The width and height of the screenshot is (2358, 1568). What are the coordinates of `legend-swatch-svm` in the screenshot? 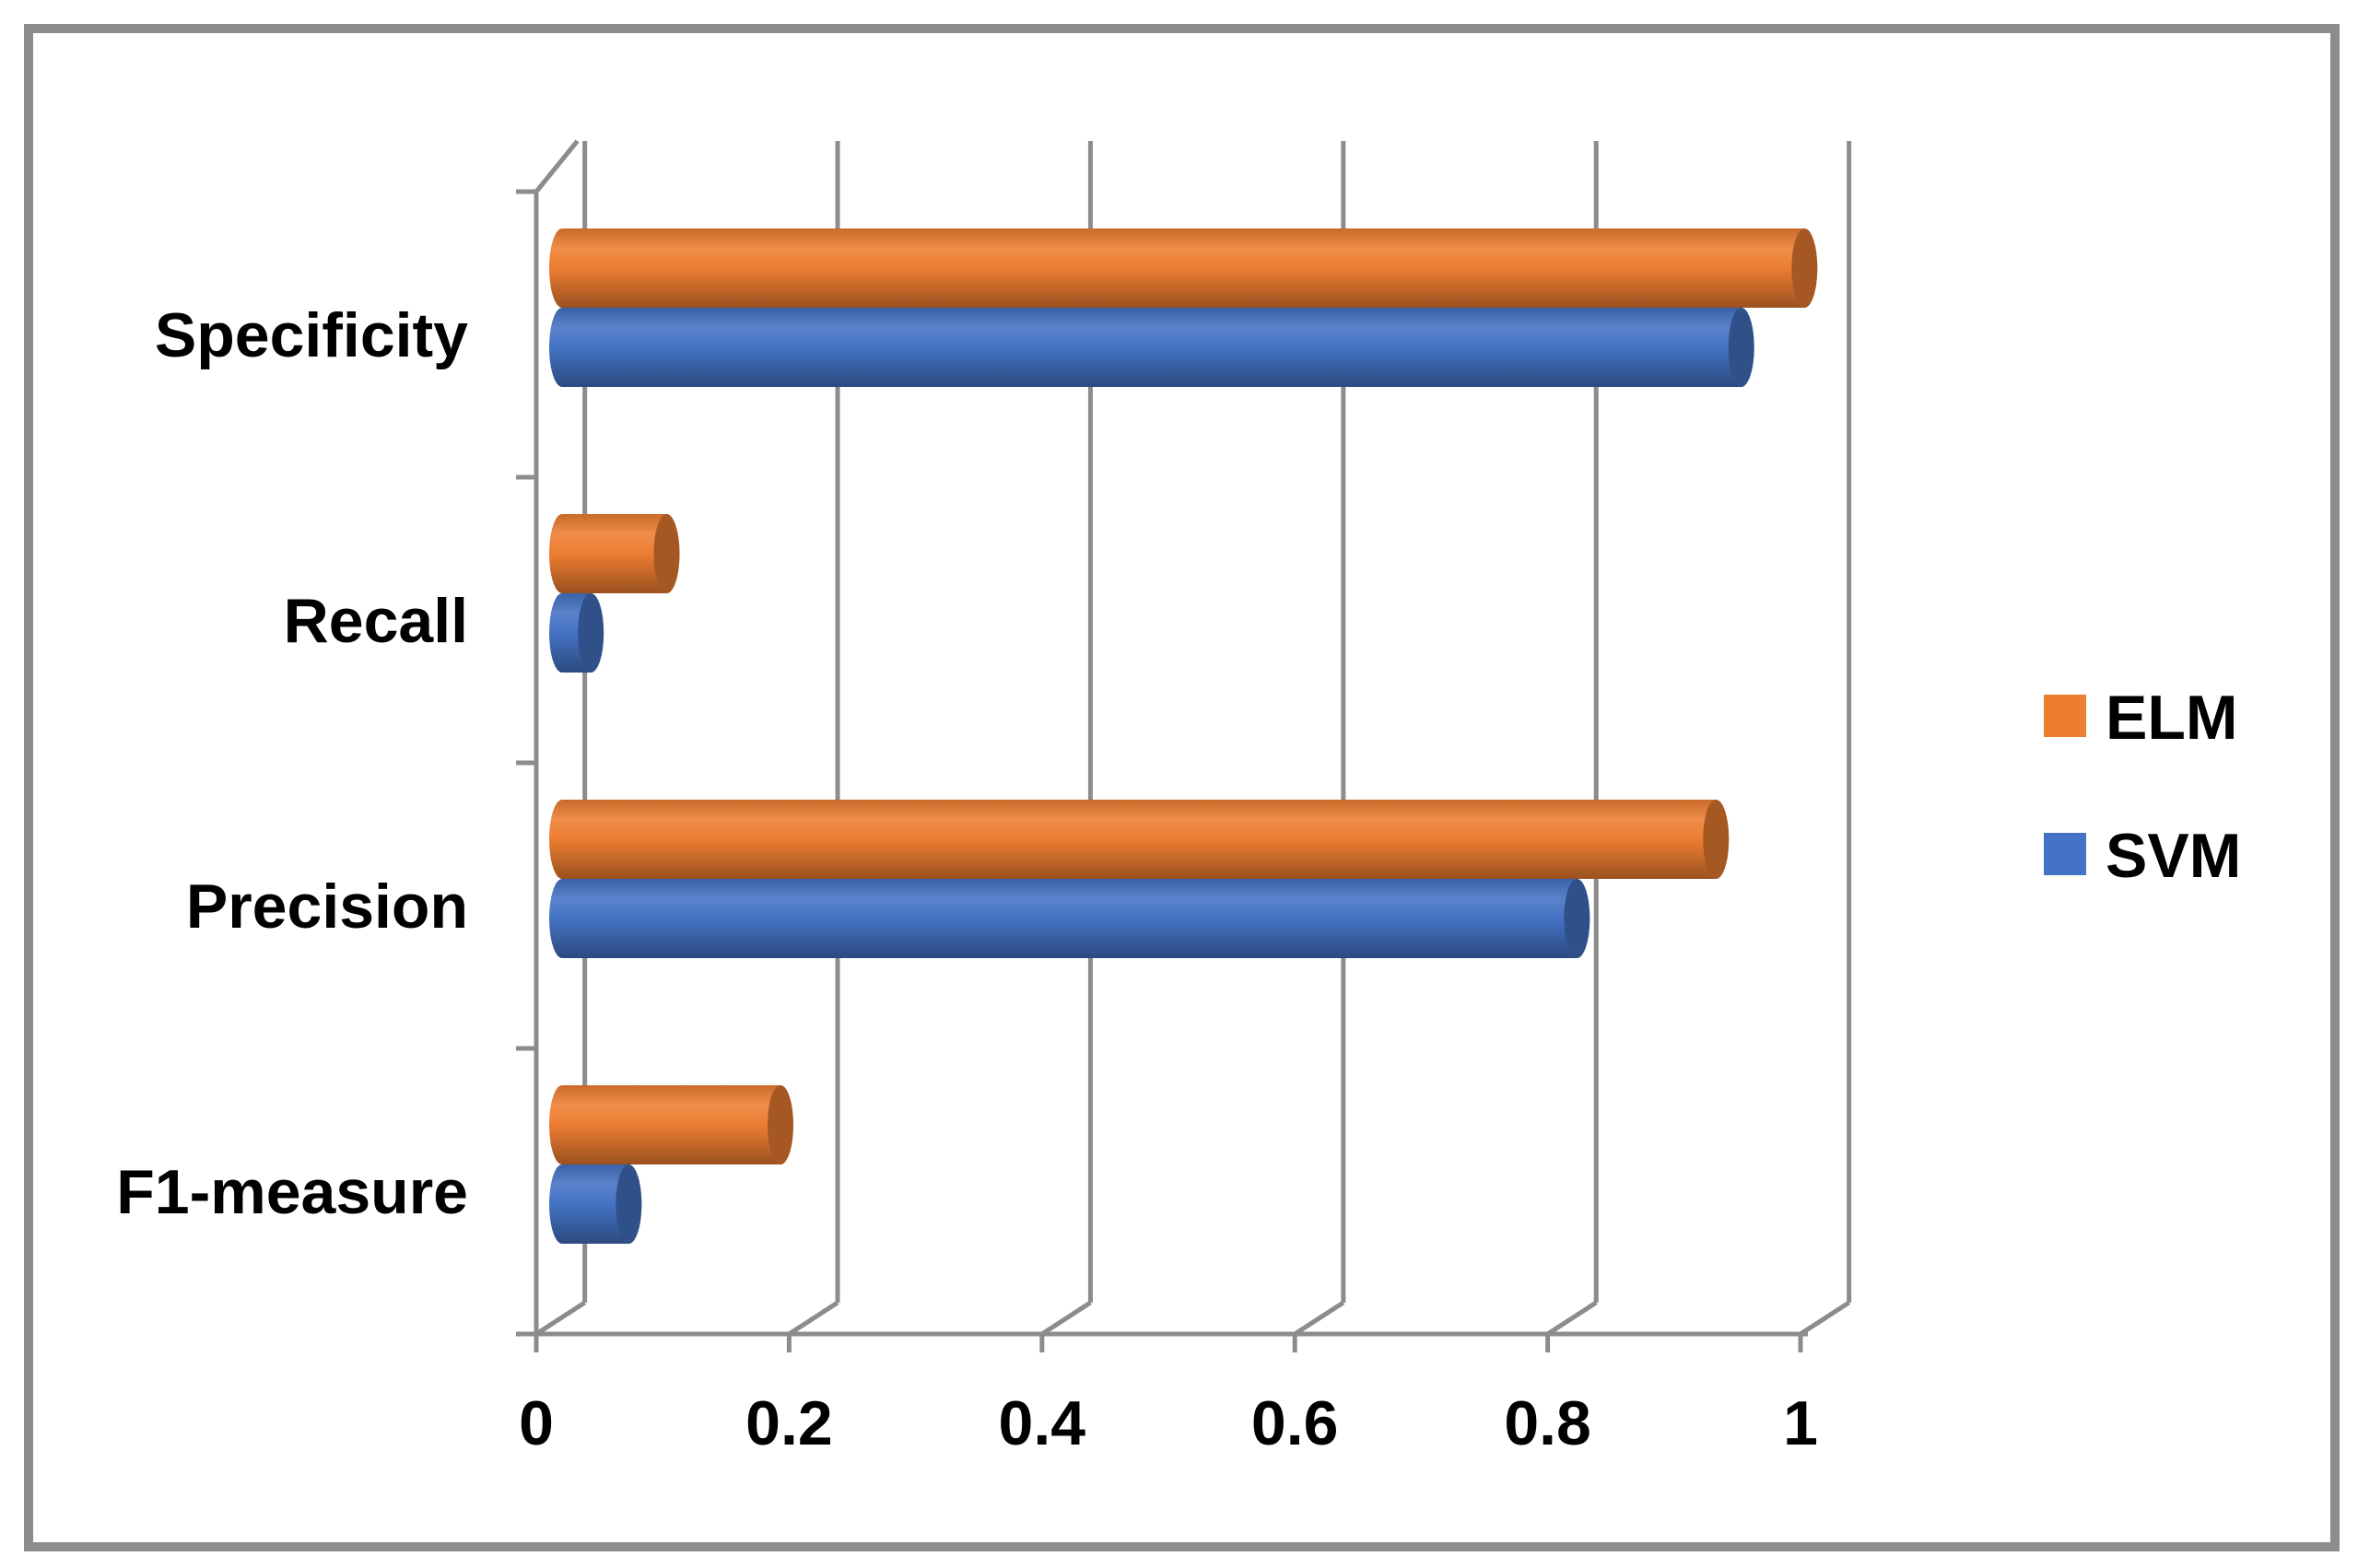 It's located at (2065, 854).